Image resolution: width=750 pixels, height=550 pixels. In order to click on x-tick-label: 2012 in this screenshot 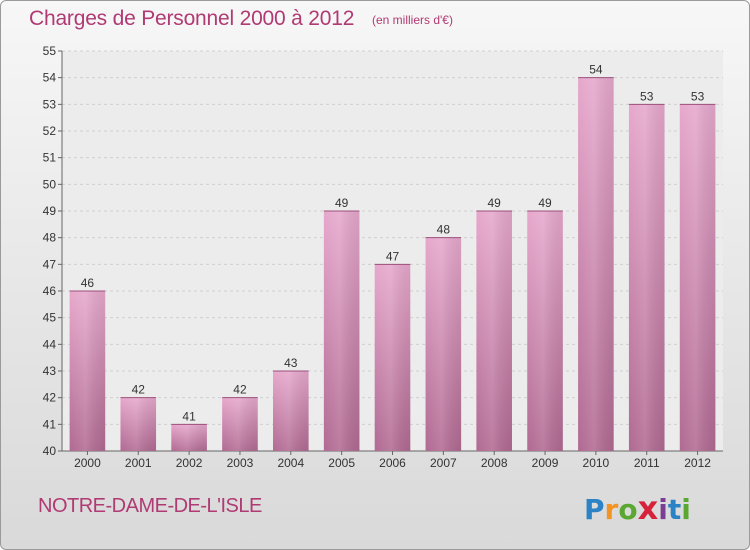, I will do `click(697, 463)`.